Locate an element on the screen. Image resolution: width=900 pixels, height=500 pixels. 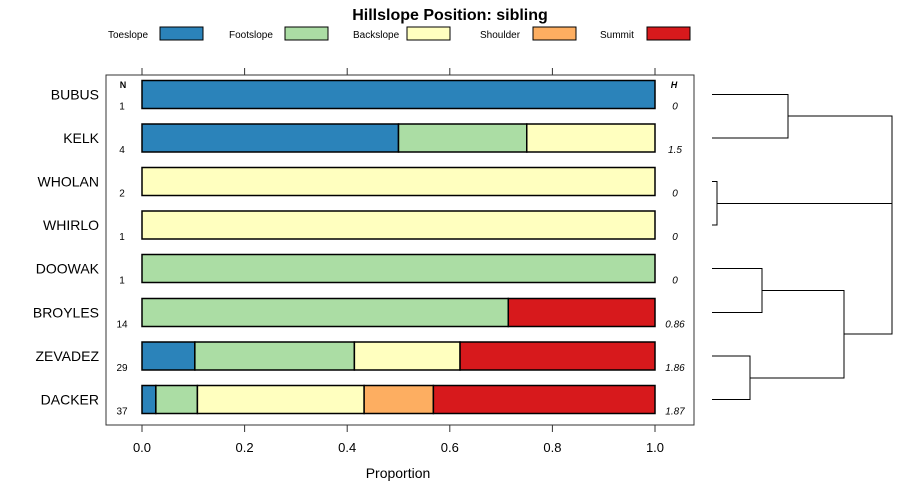
row-label: BROYLES is located at coordinates (66, 313).